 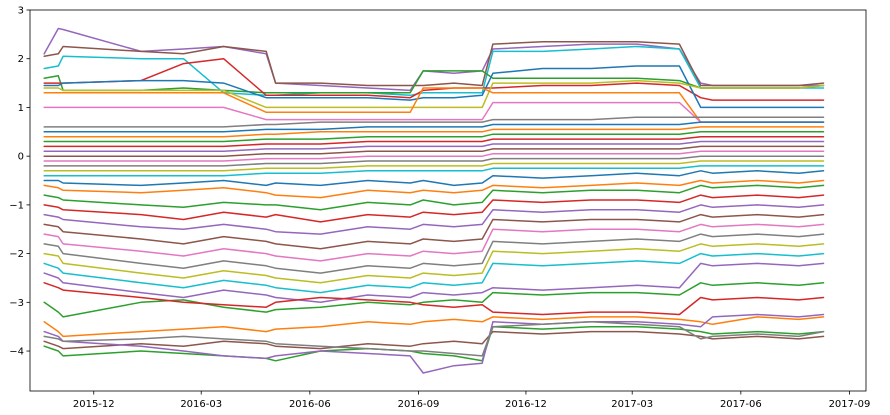 What do you see at coordinates (310, 404) in the screenshot?
I see `x-tick-label-3: 2016-06` at bounding box center [310, 404].